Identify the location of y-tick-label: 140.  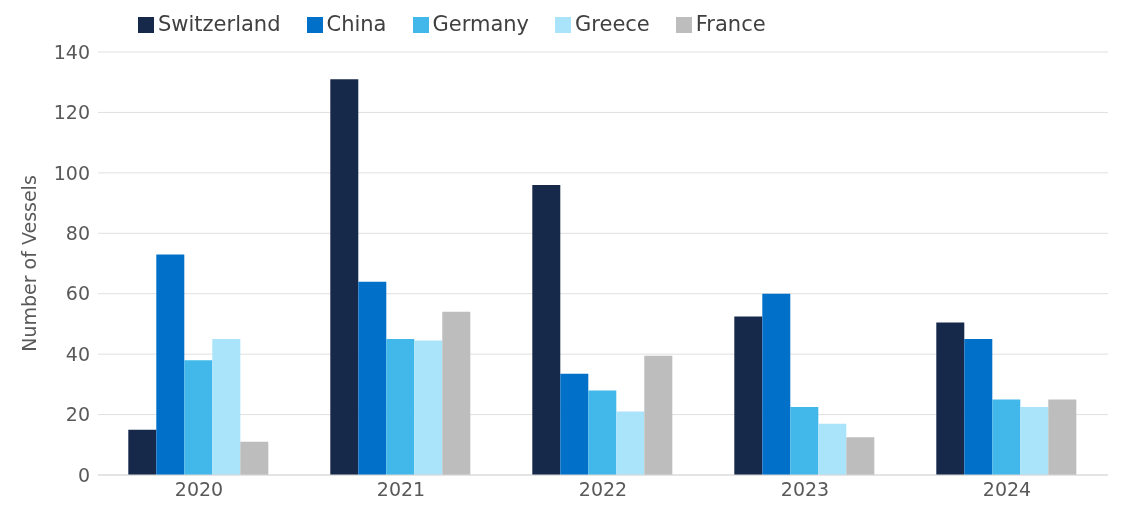
(71, 51).